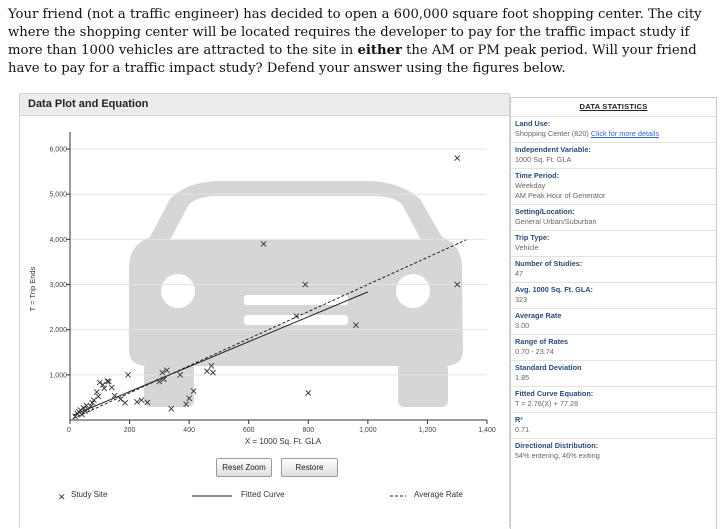 This screenshot has height=529, width=727. I want to click on restore-button: Restore, so click(309, 467).